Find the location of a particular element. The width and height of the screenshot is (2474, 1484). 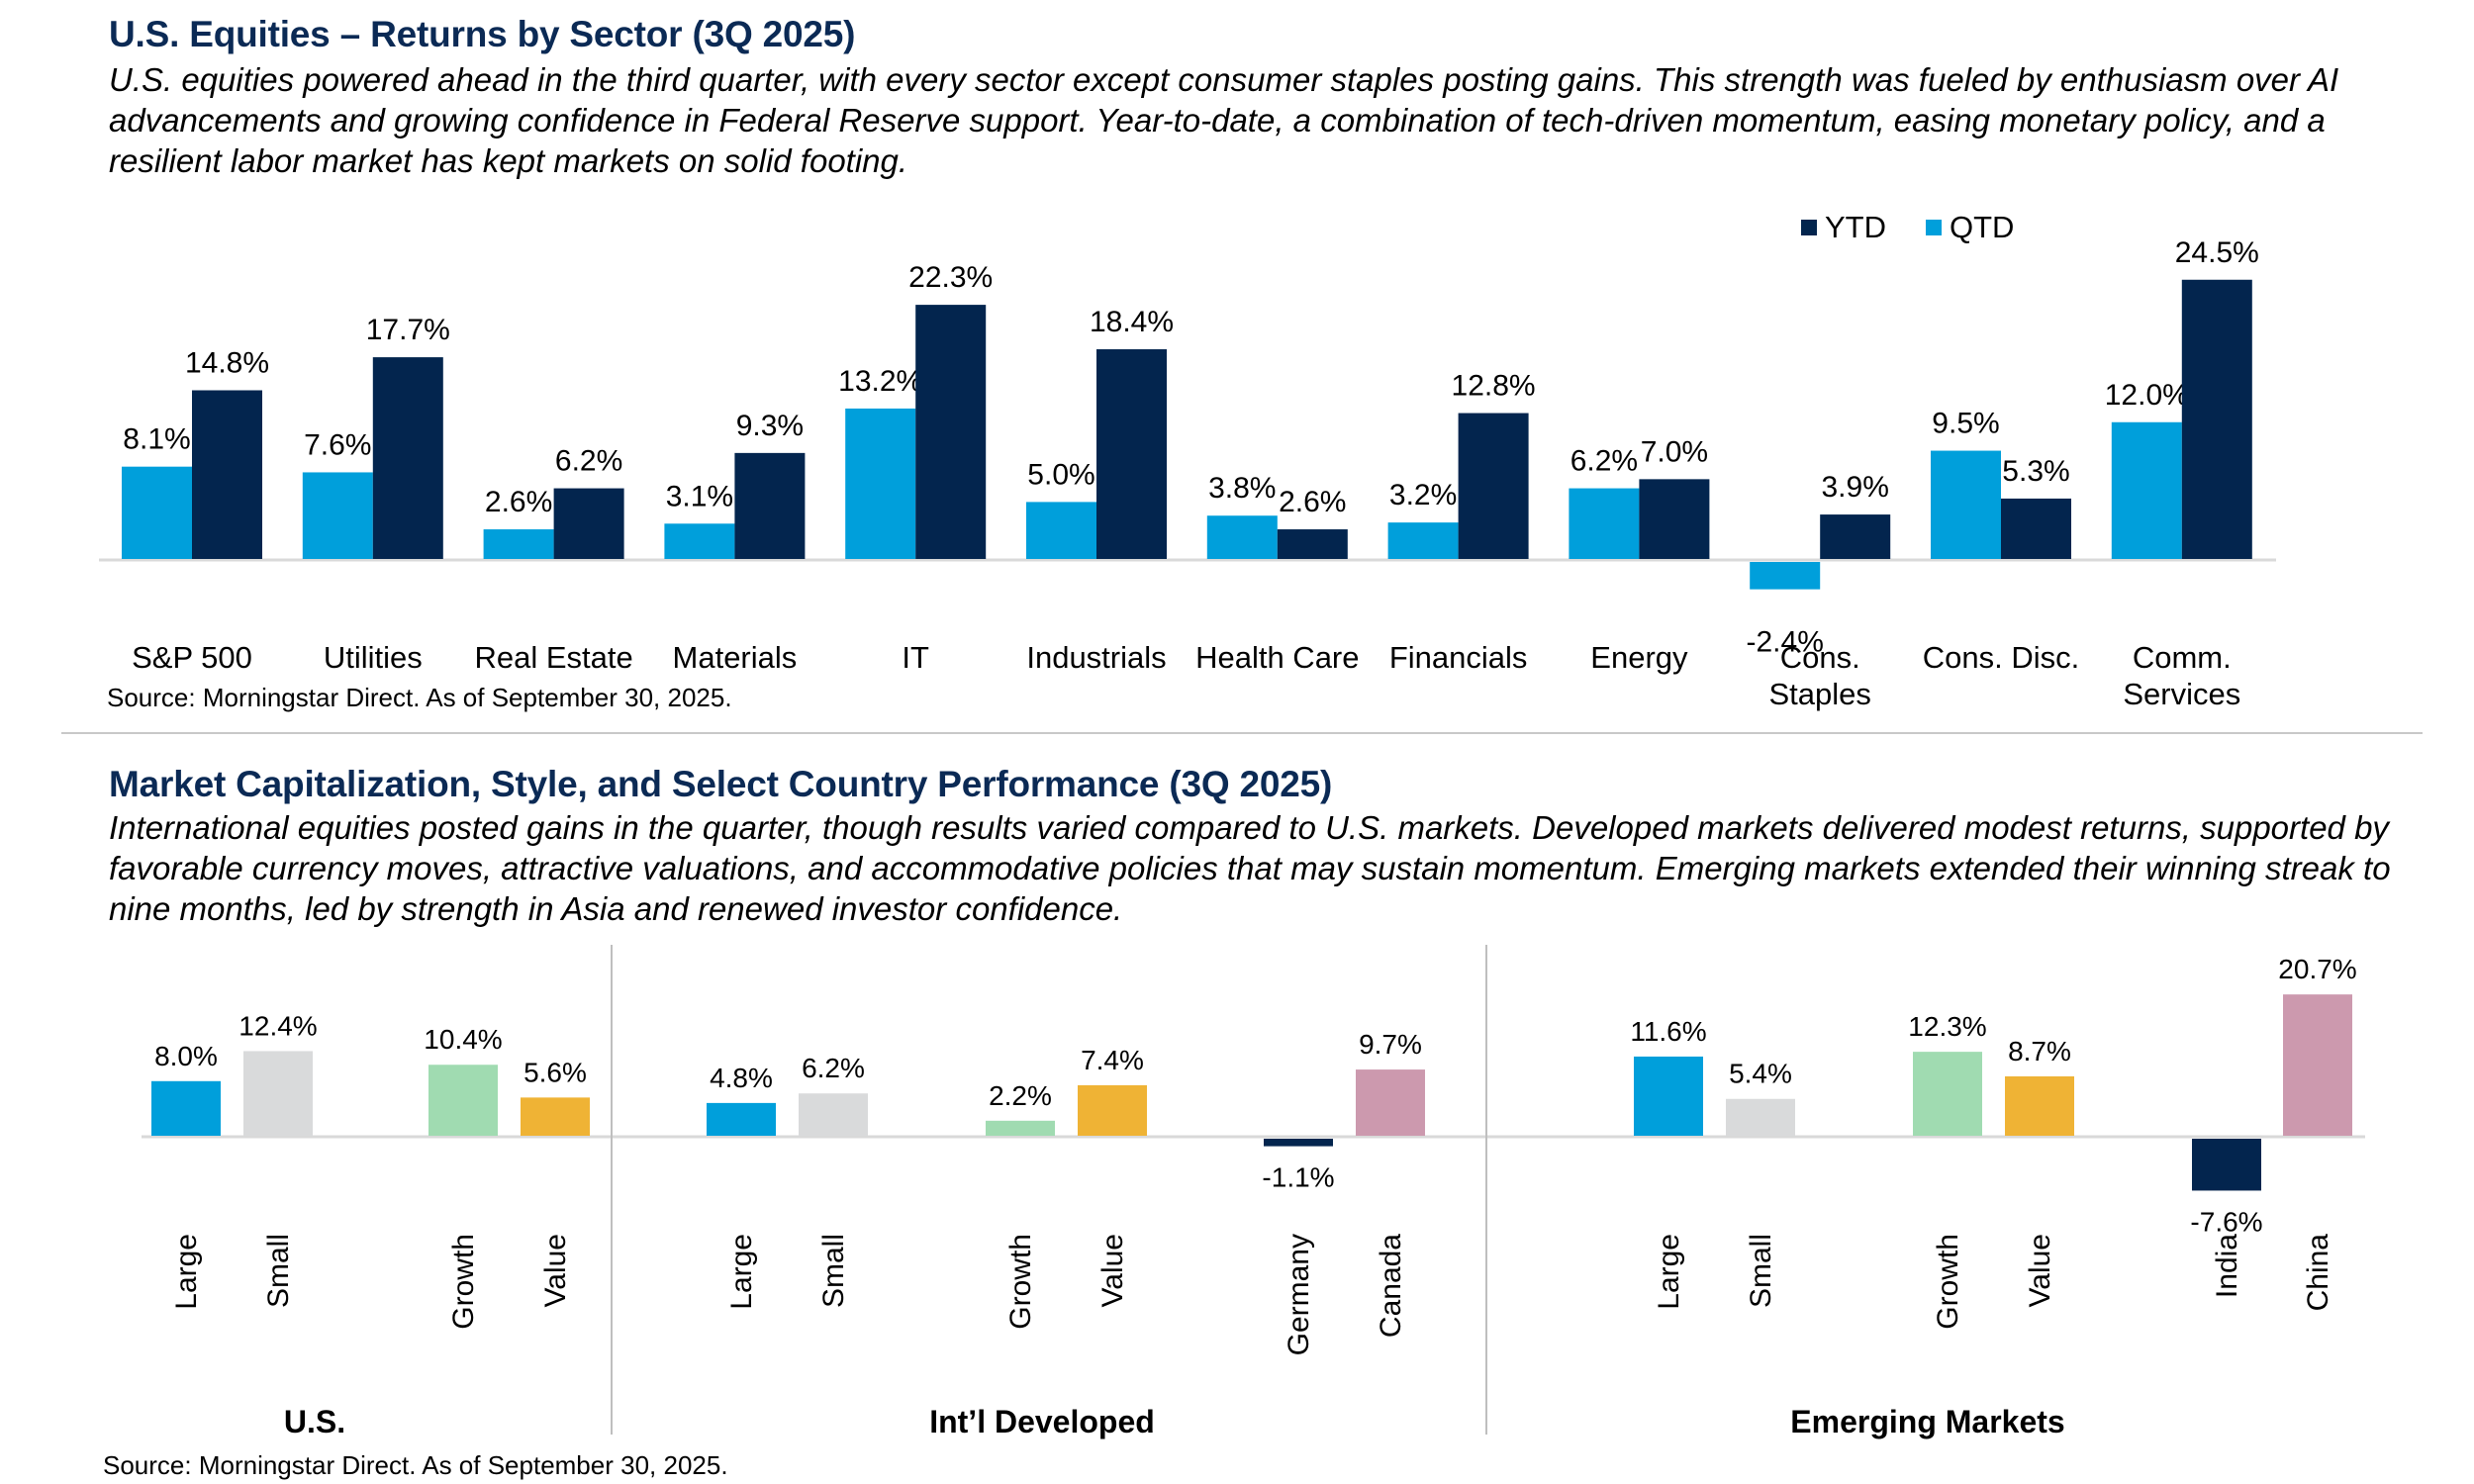

category-label: India is located at coordinates (2227, 1266).